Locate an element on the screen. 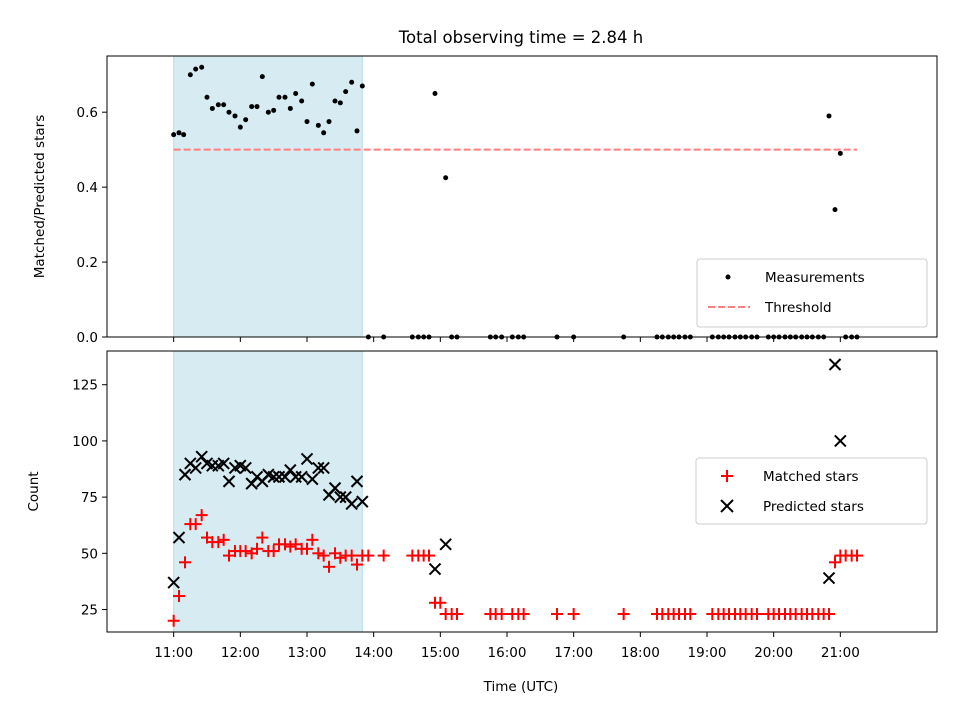 This screenshot has width=960, height=720. bottom-y-axis: 25 50 75 100 125 is located at coordinates (89, 498).